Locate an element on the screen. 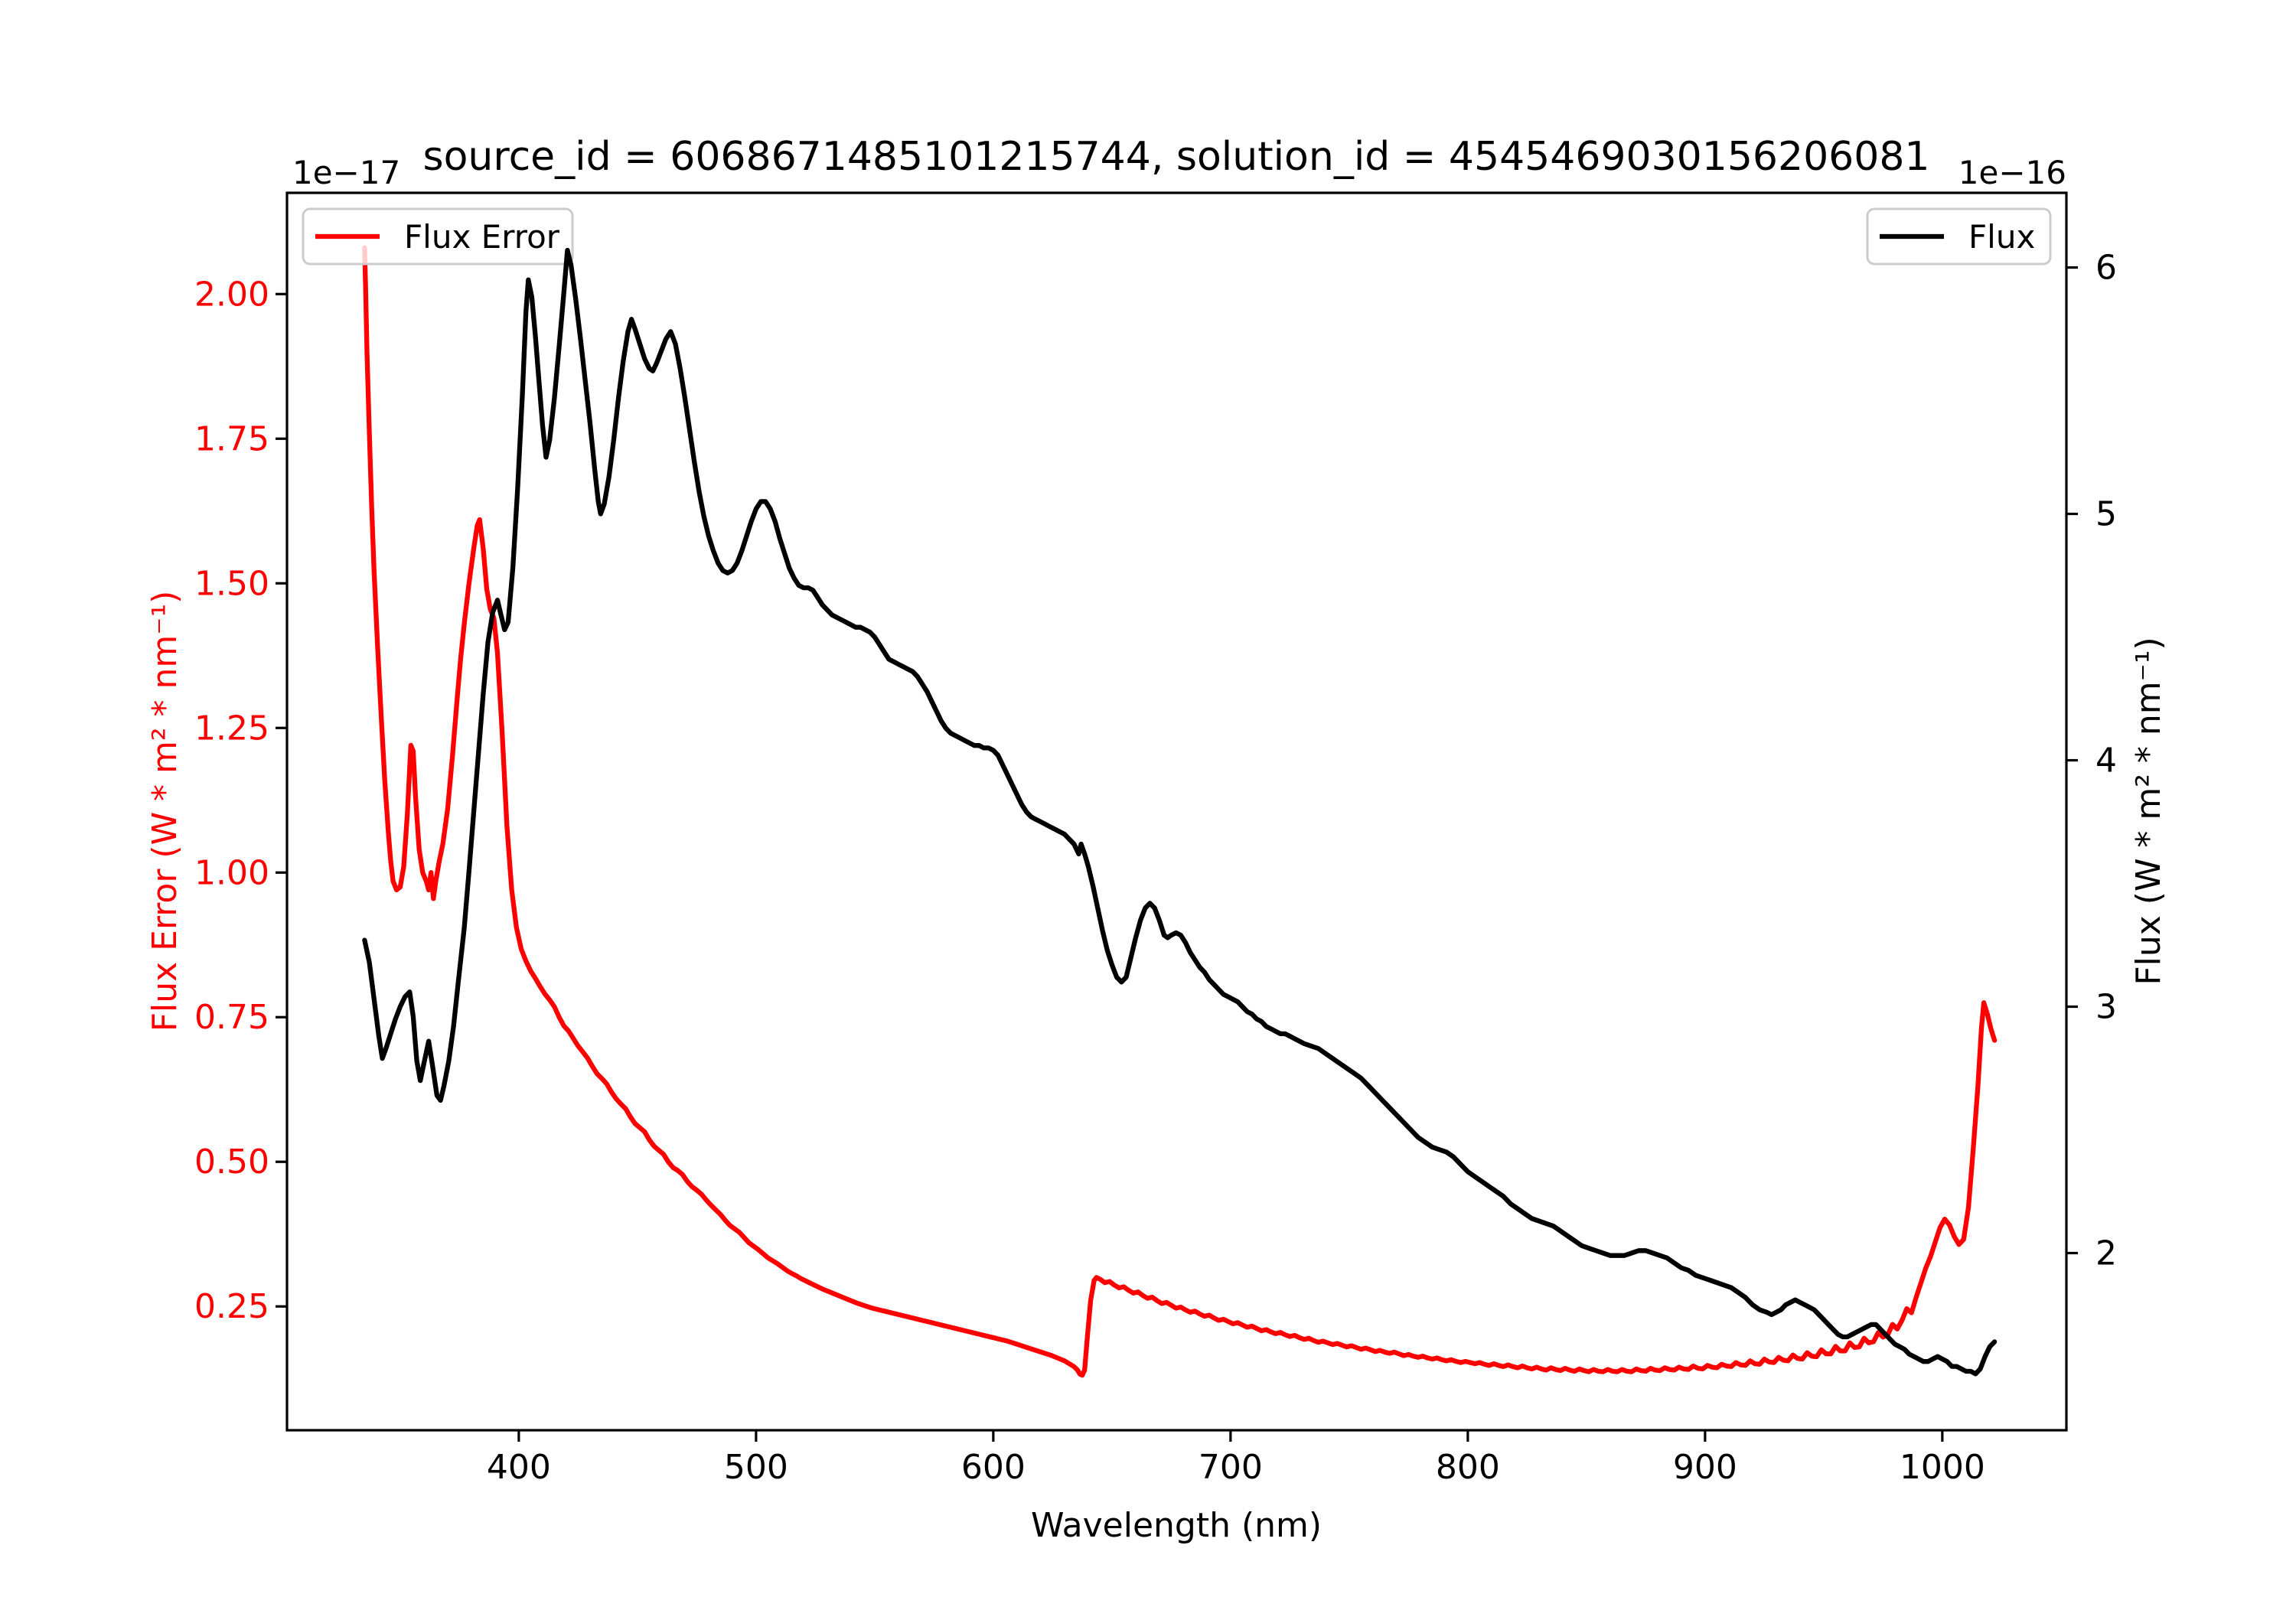  left-tick-label-2.00: 2.00 is located at coordinates (231, 294).